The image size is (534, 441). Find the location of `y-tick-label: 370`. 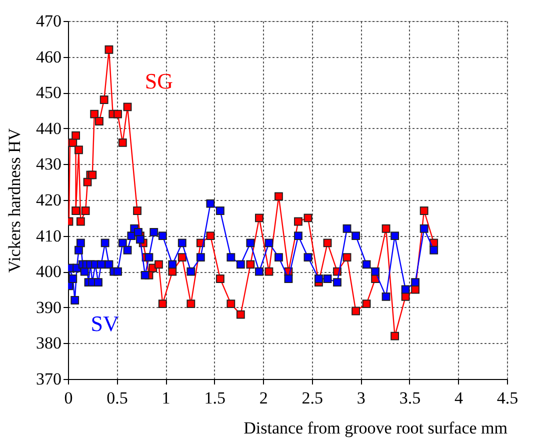

y-tick-label: 370 is located at coordinates (49, 379).